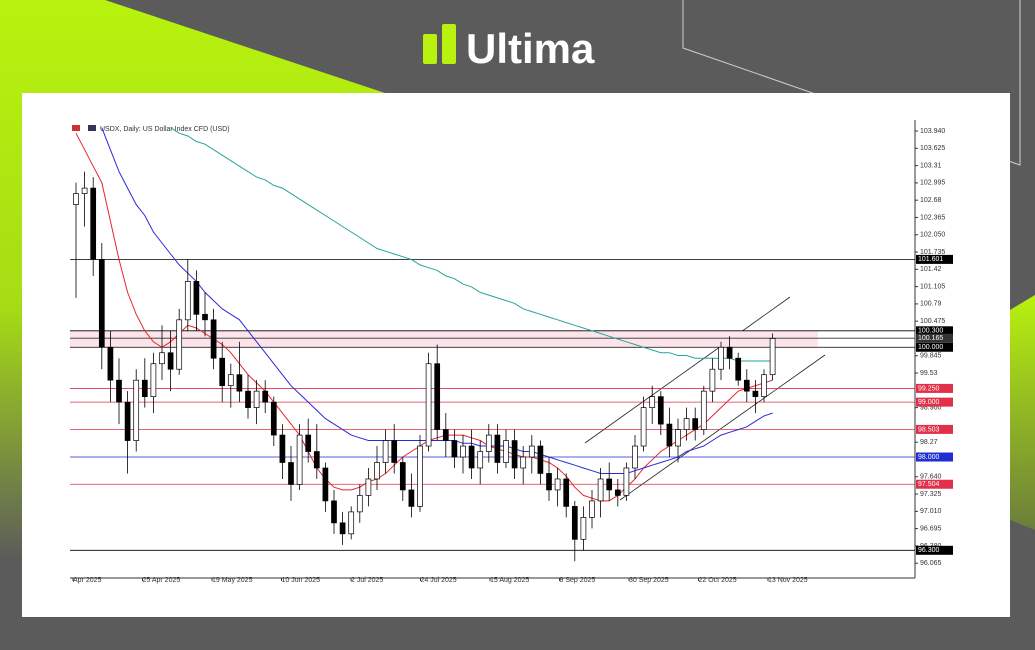 This screenshot has width=1035, height=650. Describe the element at coordinates (932, 235) in the screenshot. I see `y-tick-label: 102.050` at that location.